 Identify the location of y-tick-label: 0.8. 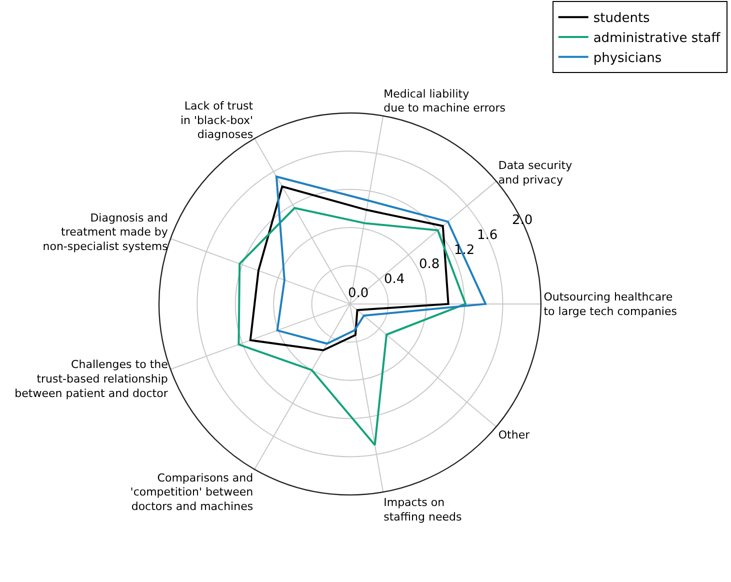
(429, 264).